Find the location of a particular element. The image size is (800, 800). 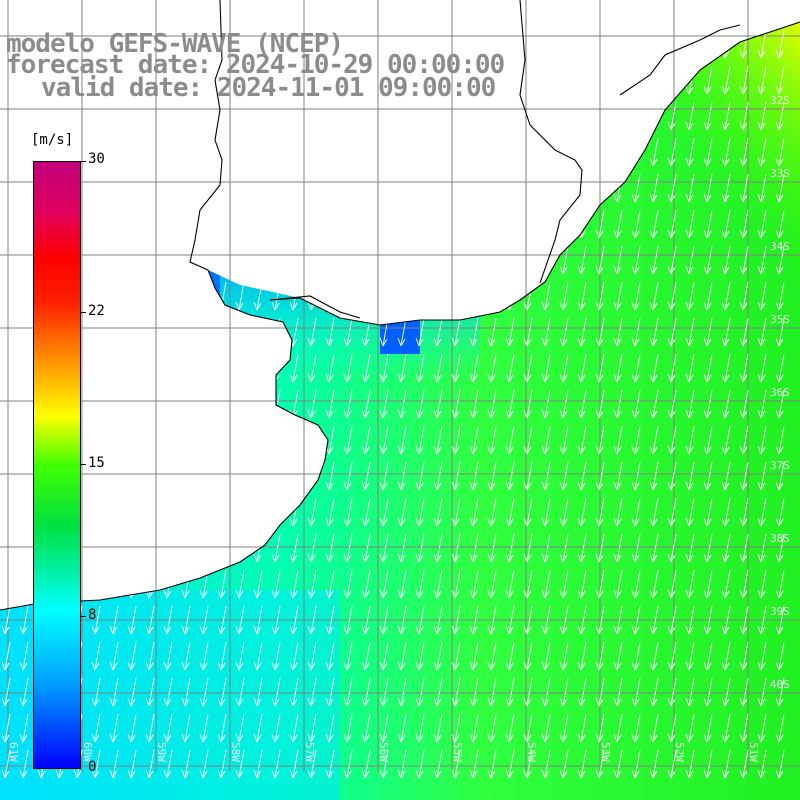

colorbar-unit: [m/s] is located at coordinates (52, 140).